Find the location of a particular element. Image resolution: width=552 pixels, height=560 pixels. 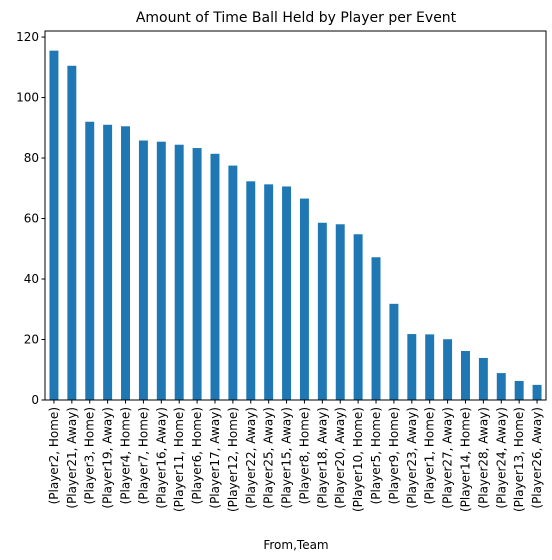

x-tick-label: (Player8, Home) is located at coordinates (304, 455).